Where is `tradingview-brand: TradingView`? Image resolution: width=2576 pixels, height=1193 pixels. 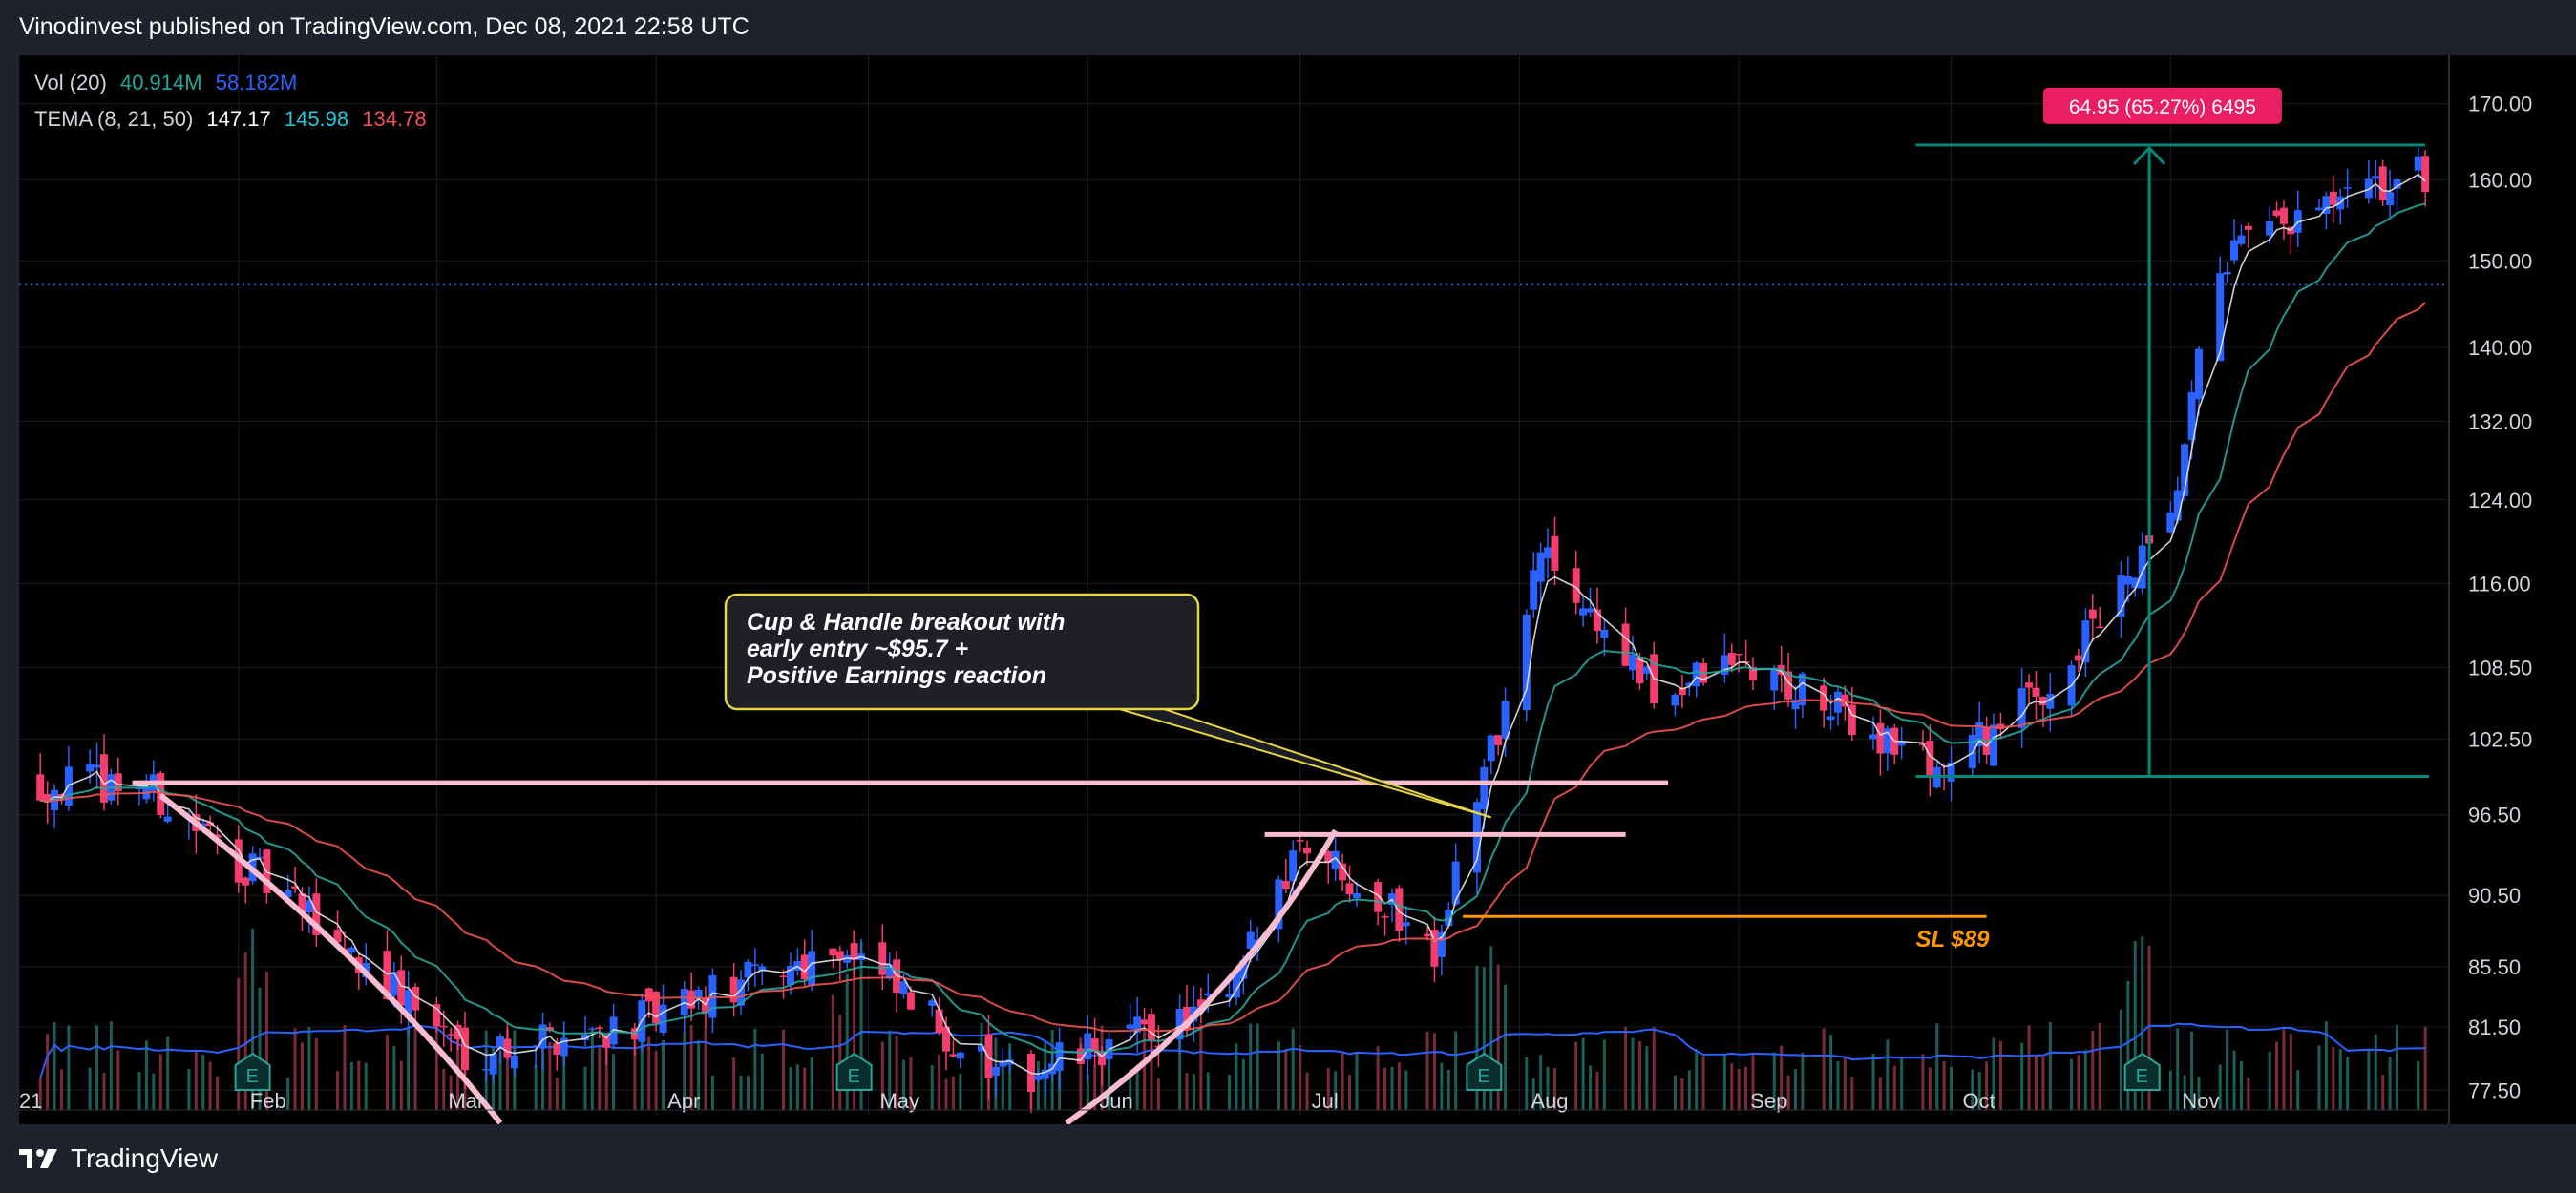 tradingview-brand: TradingView is located at coordinates (118, 1159).